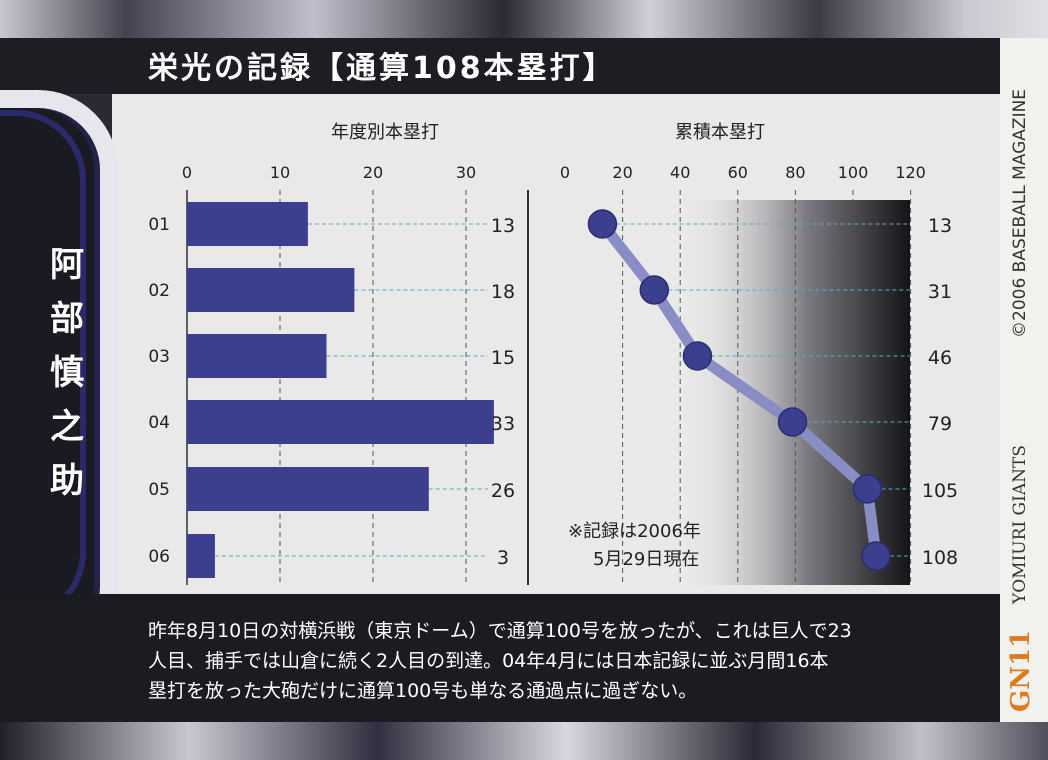 Image resolution: width=1048 pixels, height=760 pixels. What do you see at coordinates (67, 481) in the screenshot?
I see `player-name-char: 助` at bounding box center [67, 481].